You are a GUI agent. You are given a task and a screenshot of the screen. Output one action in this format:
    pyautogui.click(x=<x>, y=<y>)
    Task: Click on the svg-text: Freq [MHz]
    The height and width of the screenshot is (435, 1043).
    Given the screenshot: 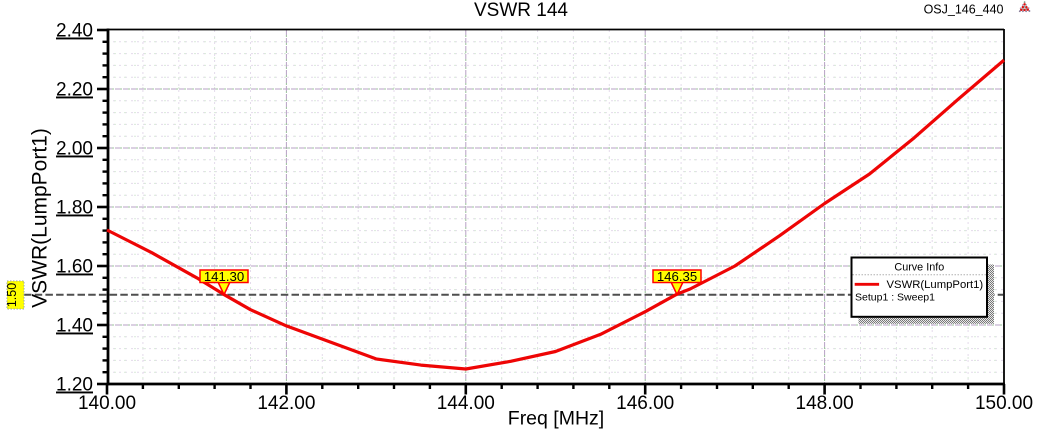 What is the action you would take?
    pyautogui.click(x=556, y=419)
    